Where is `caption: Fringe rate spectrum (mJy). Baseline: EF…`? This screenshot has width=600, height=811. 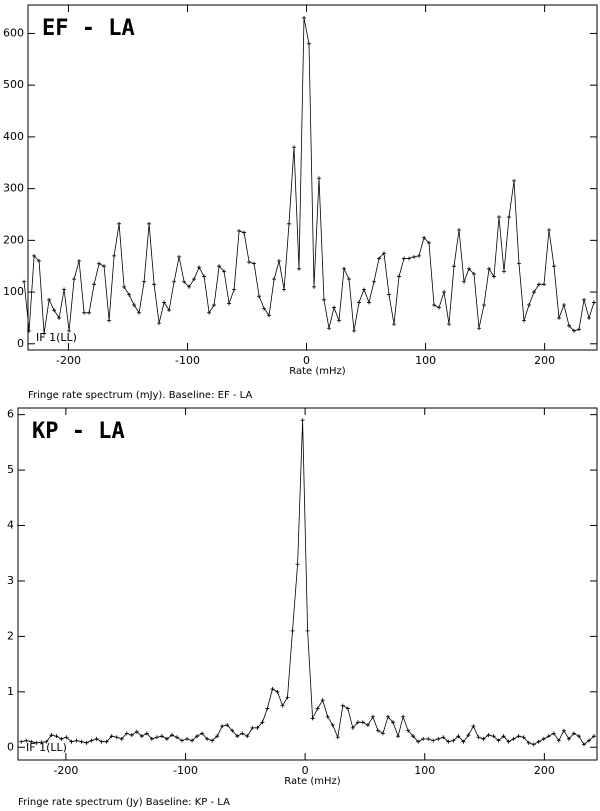
caption: Fringe rate spectrum (mJy). Baseline: EF… is located at coordinates (140, 395).